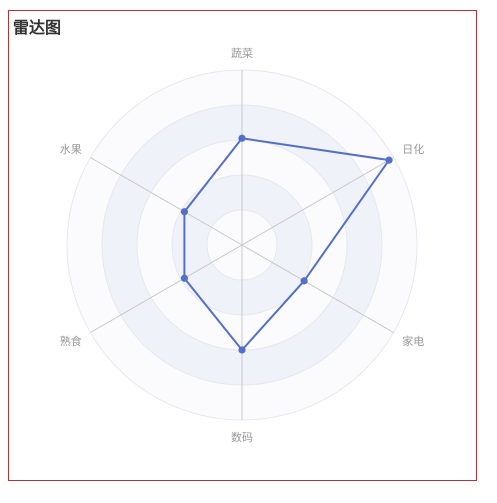  Describe the element at coordinates (242, 437) in the screenshot. I see `axis-label-3: 数码` at that location.